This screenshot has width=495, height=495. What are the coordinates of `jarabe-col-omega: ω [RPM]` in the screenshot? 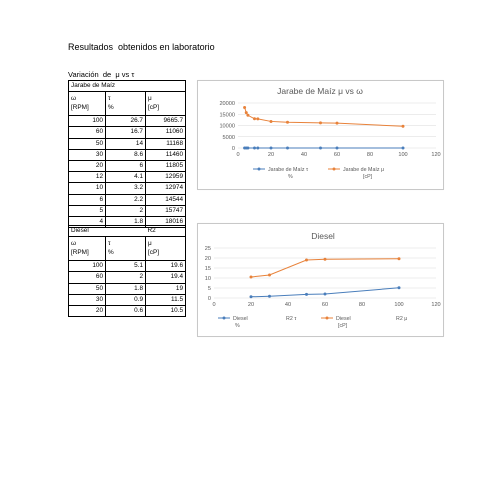 It's located at (87, 104).